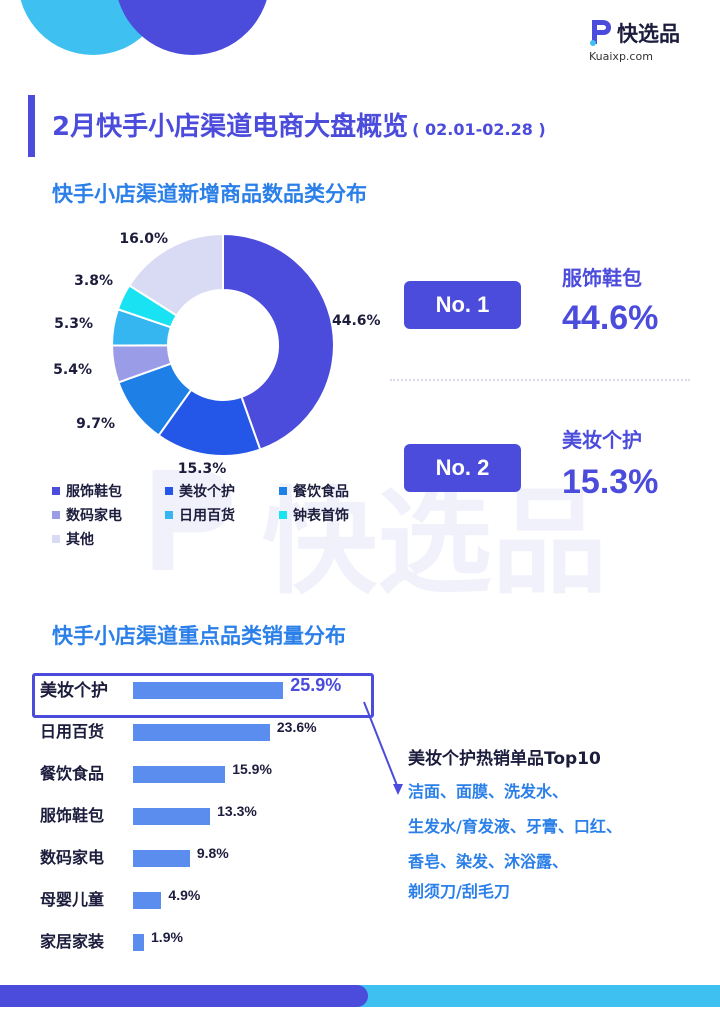 The image size is (720, 1017). I want to click on legend-item: 美妆个护, so click(200, 491).